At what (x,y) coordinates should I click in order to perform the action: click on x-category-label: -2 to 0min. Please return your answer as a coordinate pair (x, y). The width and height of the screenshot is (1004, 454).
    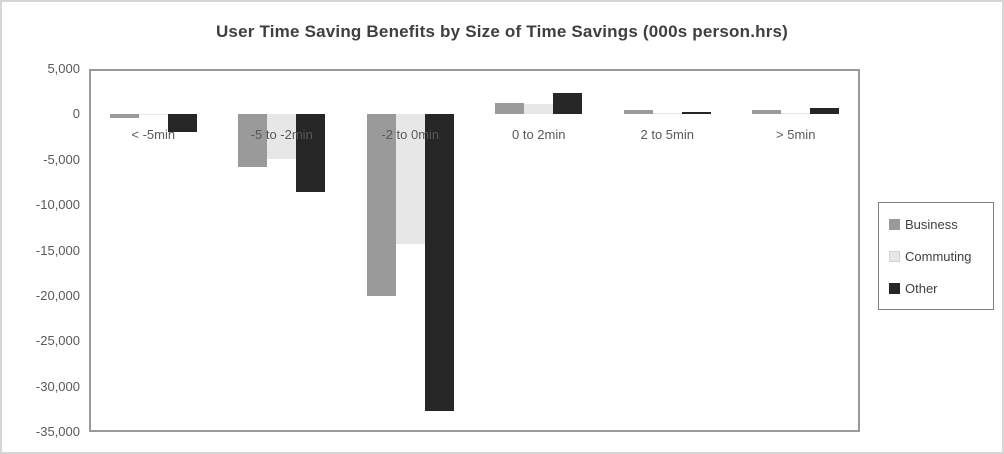
    Looking at the image, I should click on (410, 135).